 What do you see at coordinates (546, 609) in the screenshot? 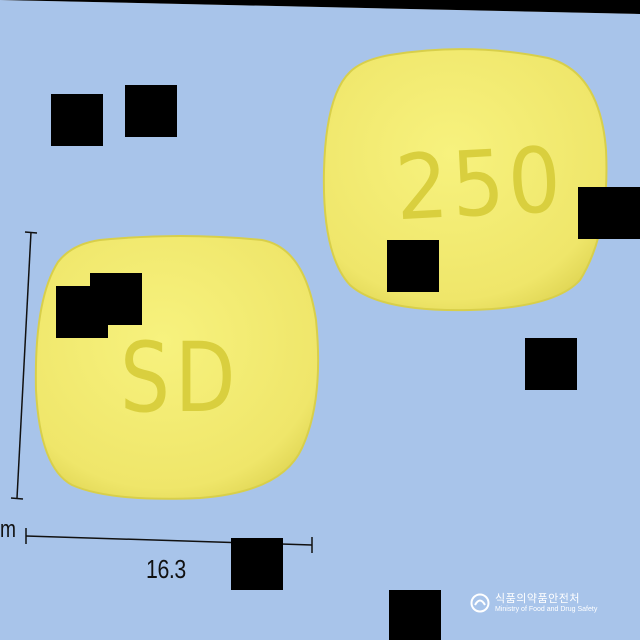
I see `mfds-english-name: Ministry of Food and Drug Safety` at bounding box center [546, 609].